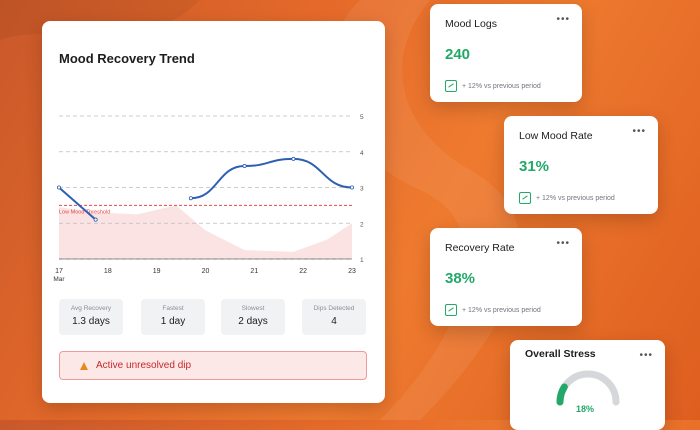 Image resolution: width=700 pixels, height=430 pixels. I want to click on gauge-track, so click(588, 388).